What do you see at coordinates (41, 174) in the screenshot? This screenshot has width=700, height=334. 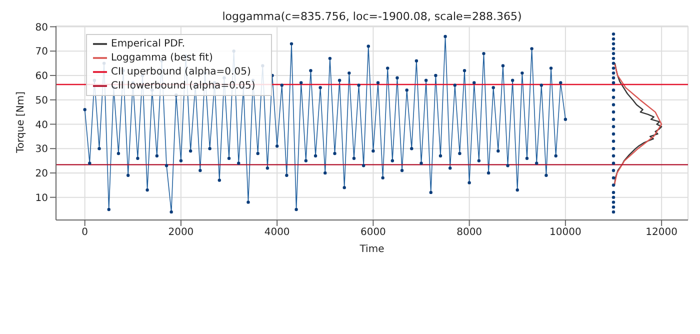 I see `y-tick-label: 20` at bounding box center [41, 174].